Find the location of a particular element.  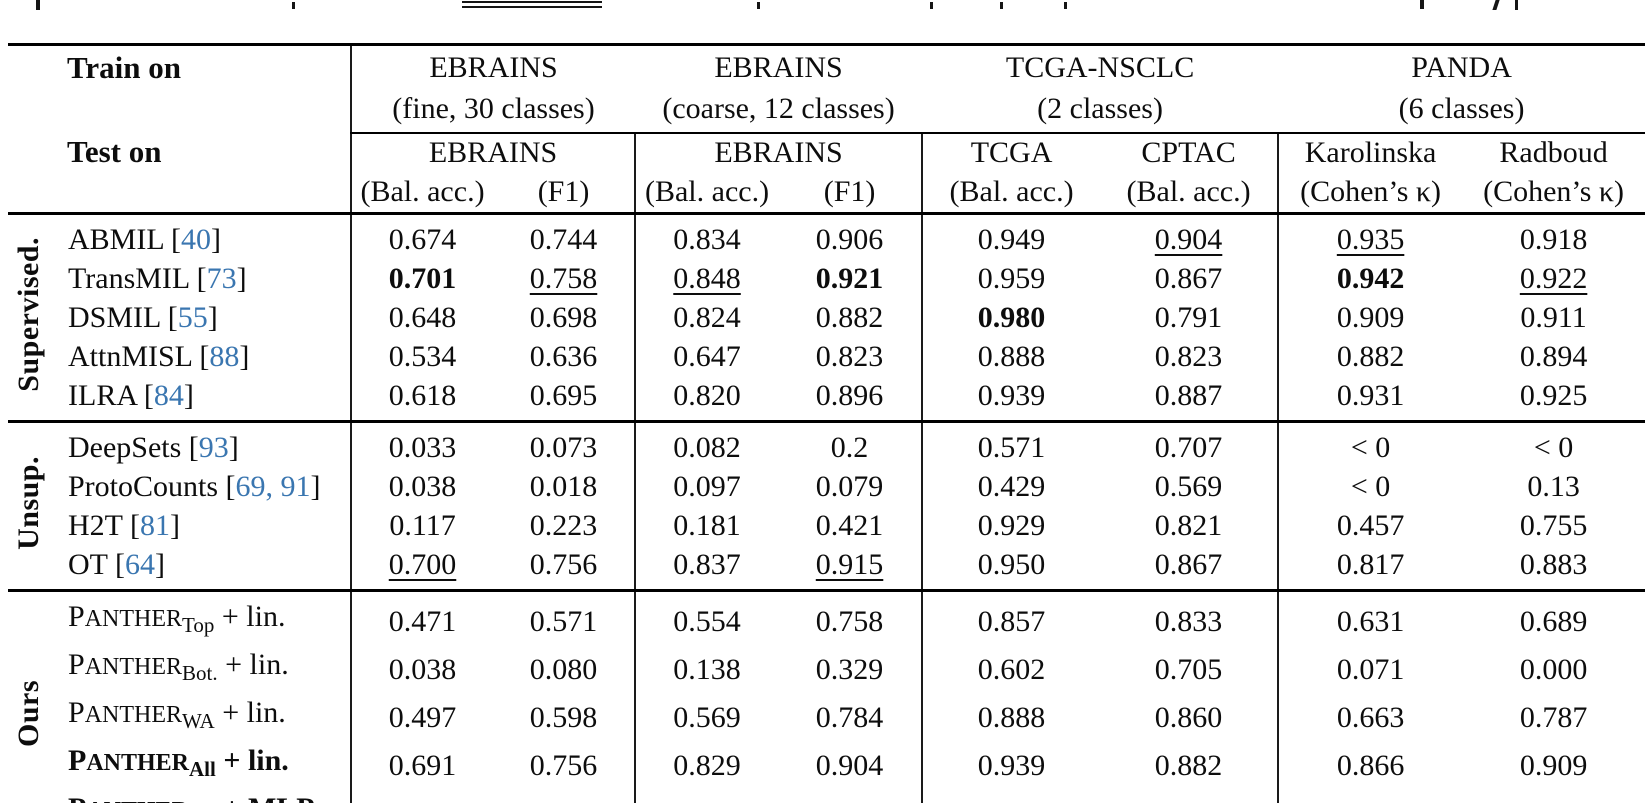

value-cell: 0.693 is located at coordinates (422, 796).